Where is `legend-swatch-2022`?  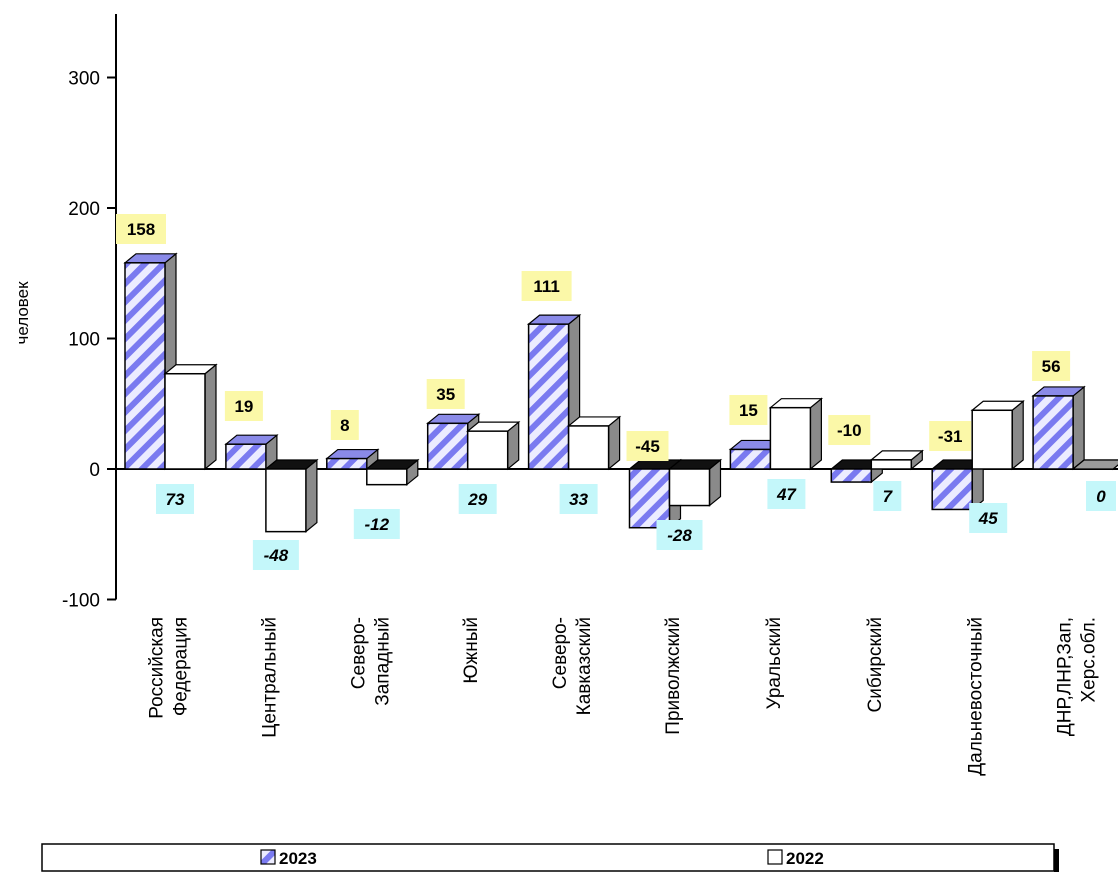 legend-swatch-2022 is located at coordinates (775, 857).